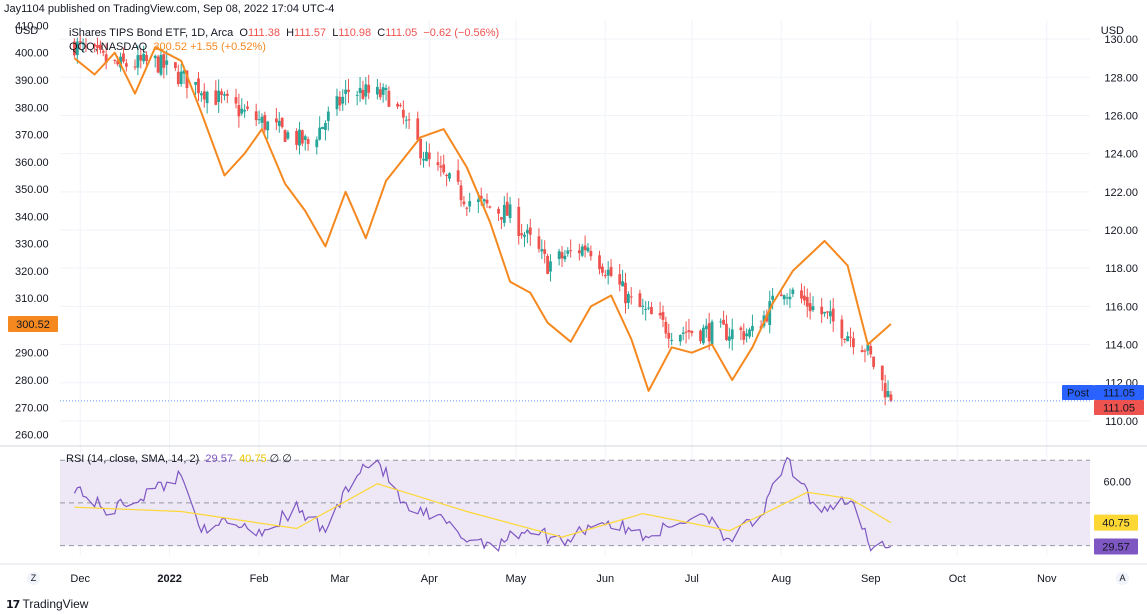 The width and height of the screenshot is (1147, 615). I want to click on branding: 𝟭𝟳 TradingView, so click(47, 604).